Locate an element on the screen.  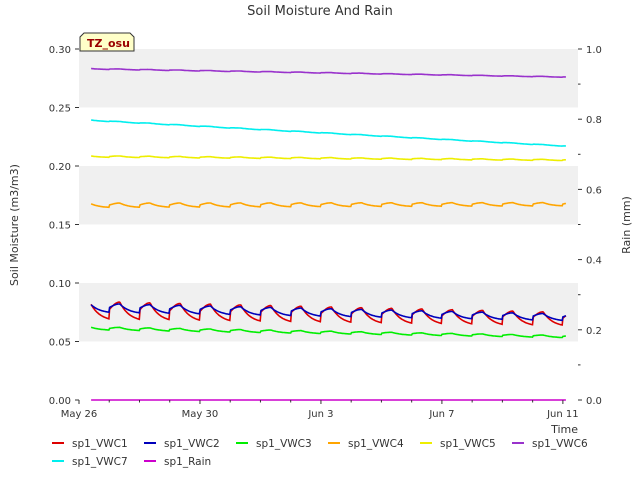
site-badge-label: TZ_osu is located at coordinates (108, 43).